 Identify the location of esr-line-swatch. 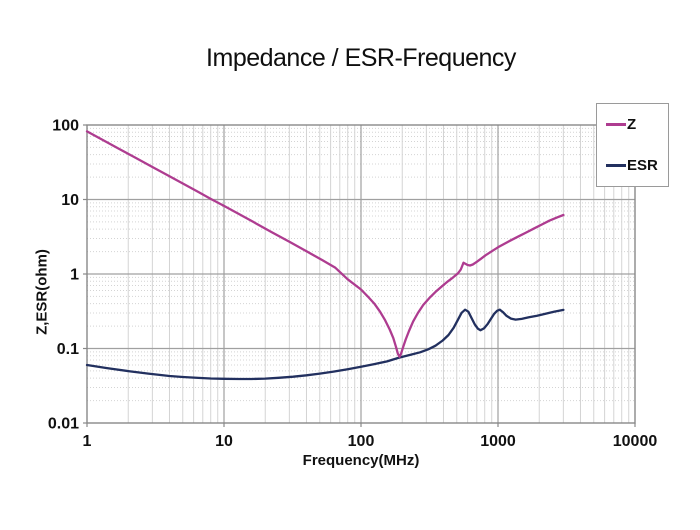
(616, 165).